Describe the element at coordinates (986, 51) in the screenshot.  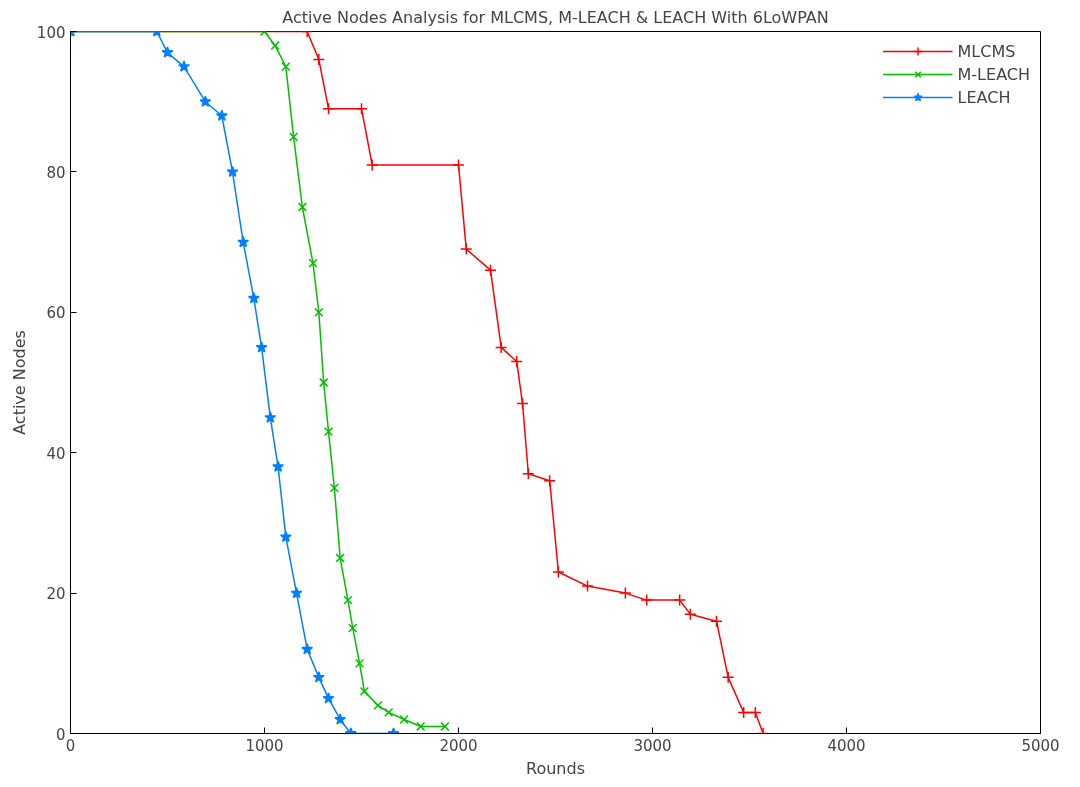
I see `legend-label: MLCMS` at that location.